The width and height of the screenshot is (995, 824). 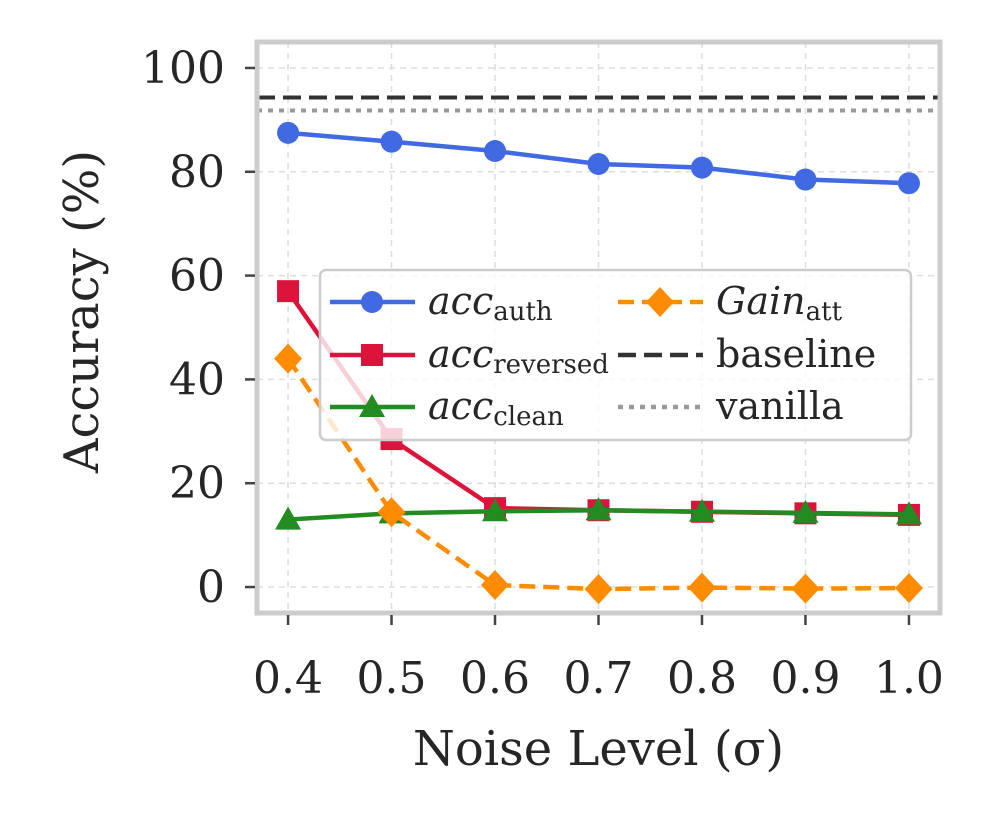 I want to click on x-axis-title: Noise Level (σ), so click(x=598, y=749).